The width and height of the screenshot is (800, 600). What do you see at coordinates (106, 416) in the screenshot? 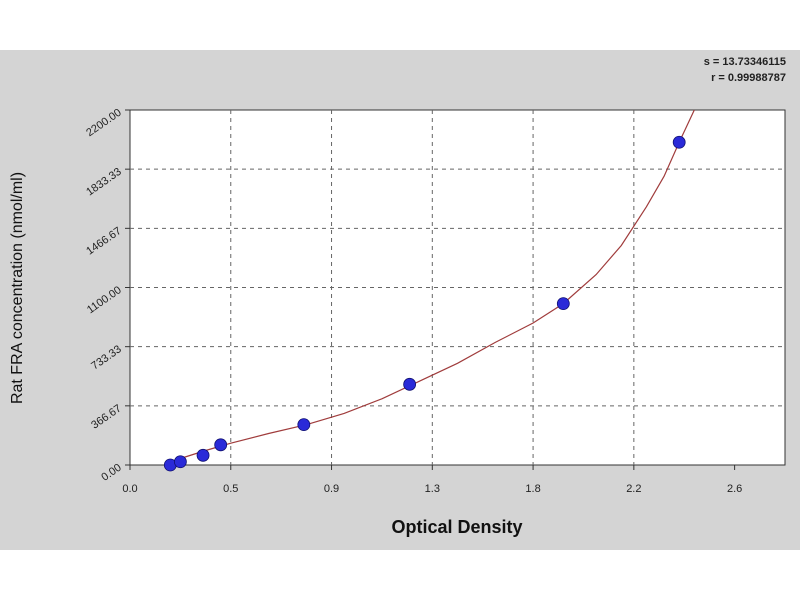
I see `y-tick-label: 366.67` at bounding box center [106, 416].